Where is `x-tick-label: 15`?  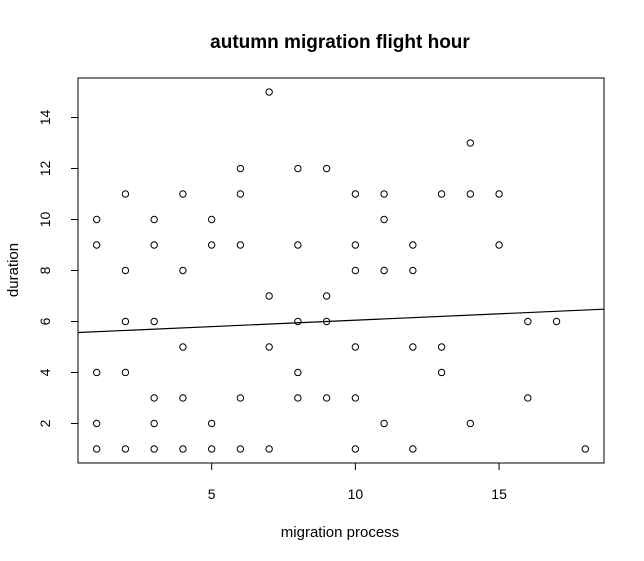 x-tick-label: 15 is located at coordinates (499, 494).